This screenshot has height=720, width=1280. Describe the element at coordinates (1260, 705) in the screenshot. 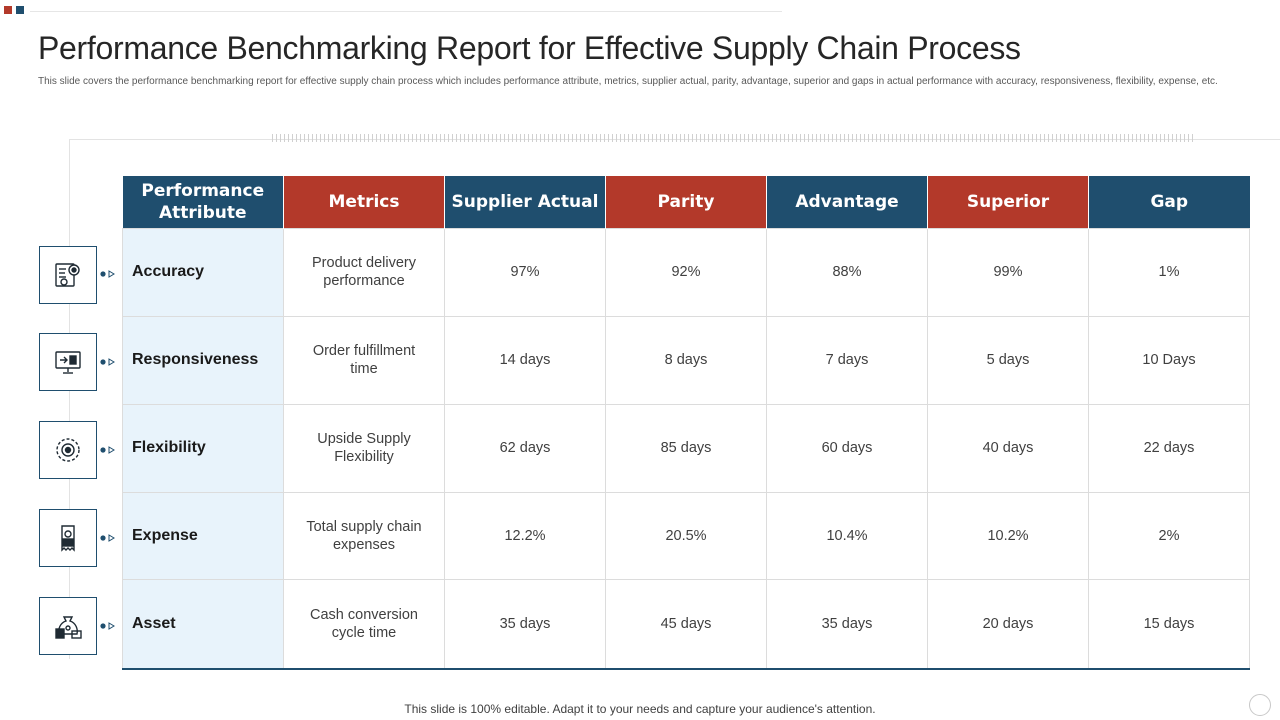

I see `corner-circle-decoration` at that location.